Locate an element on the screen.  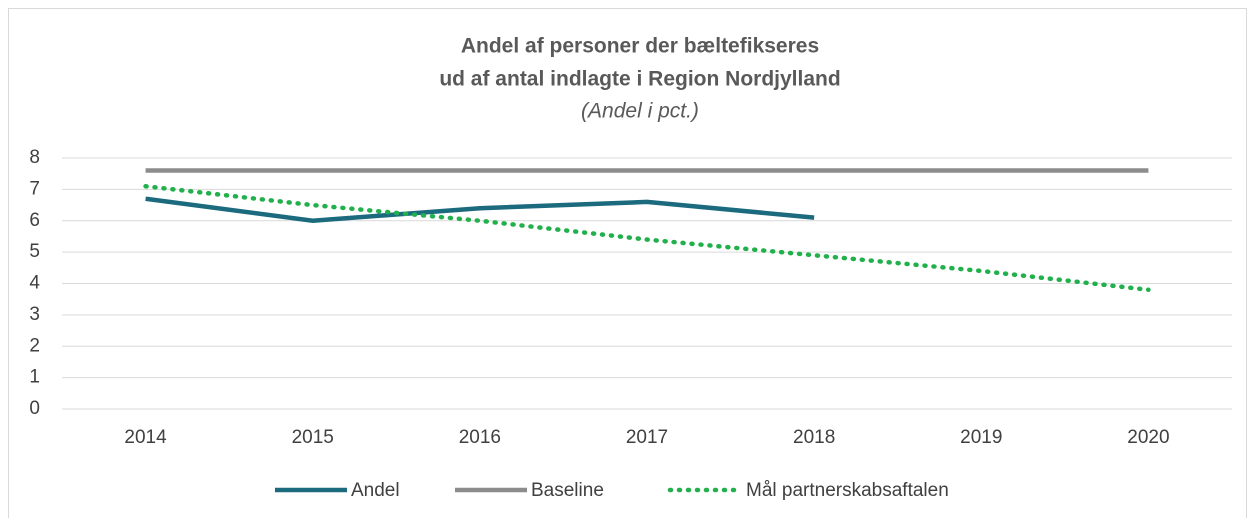
y-tick-label: 8 is located at coordinates (34, 157).